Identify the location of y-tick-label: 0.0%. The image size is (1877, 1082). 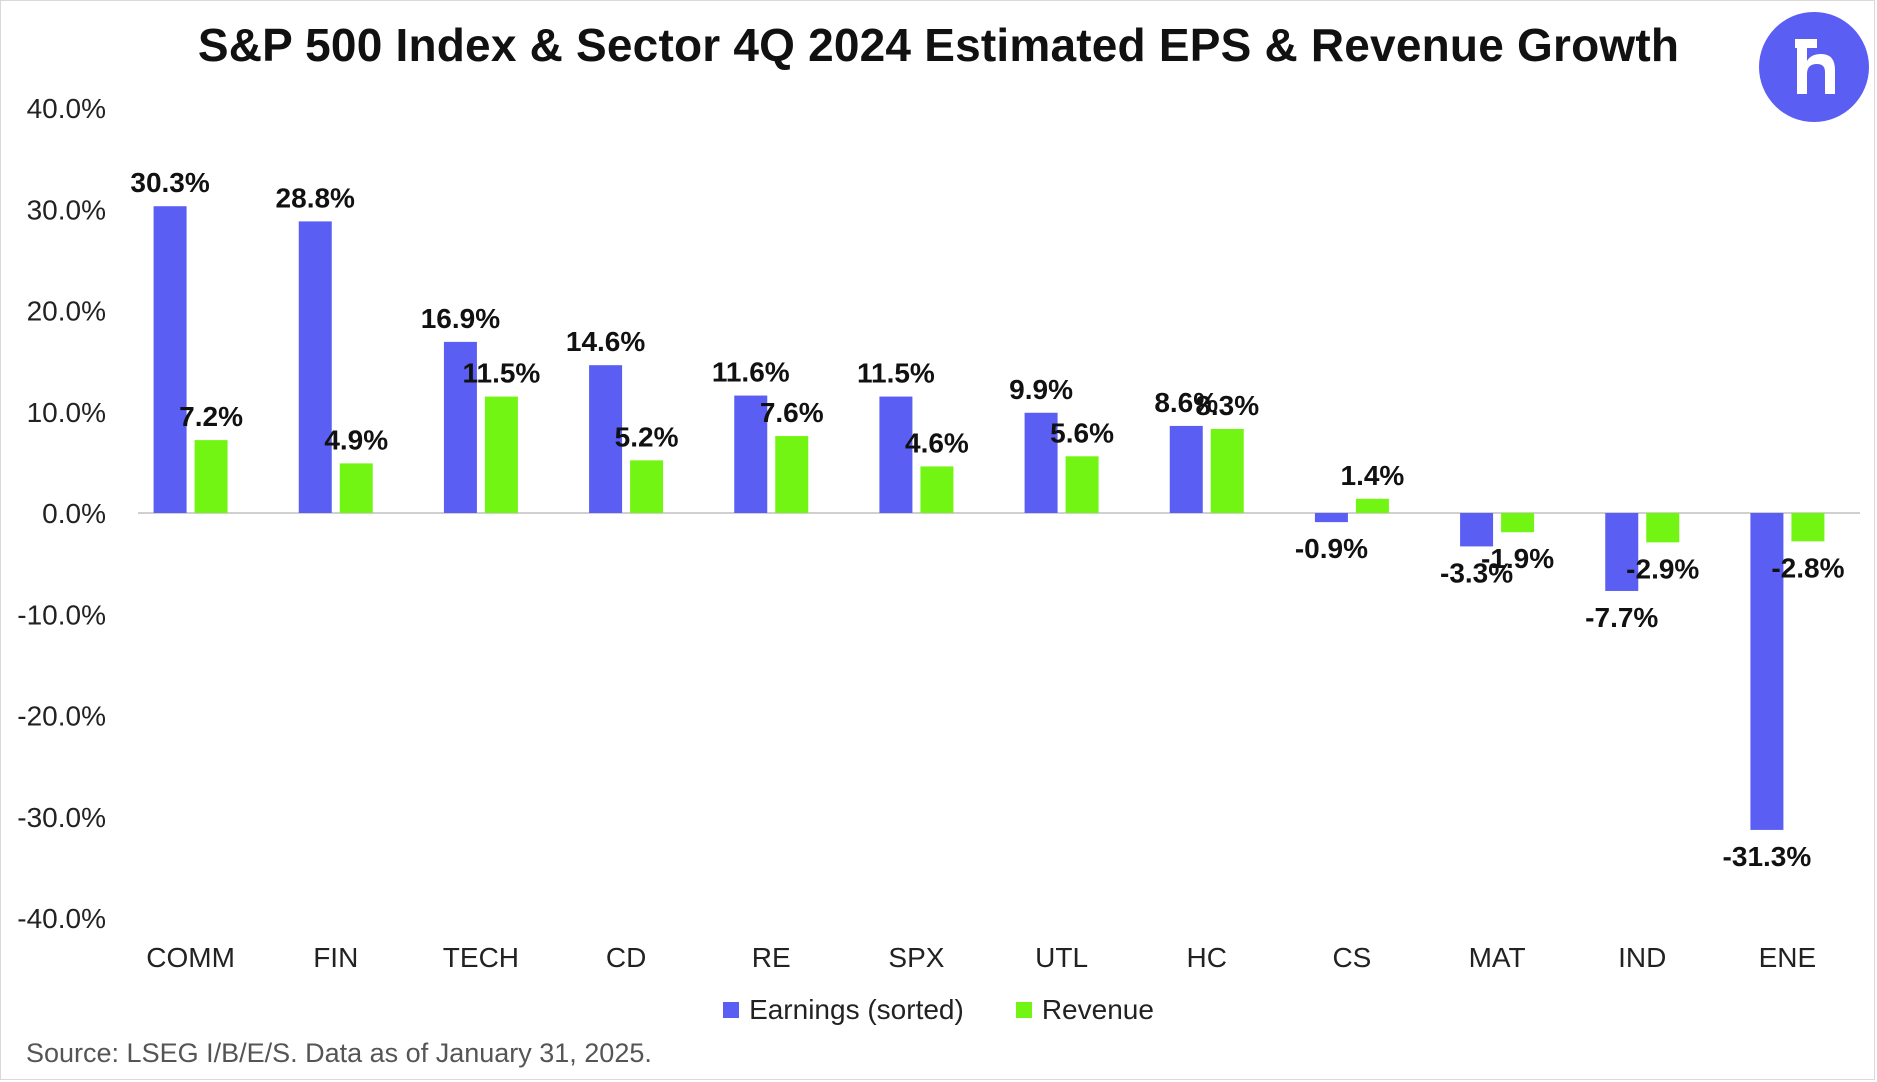
(74, 513).